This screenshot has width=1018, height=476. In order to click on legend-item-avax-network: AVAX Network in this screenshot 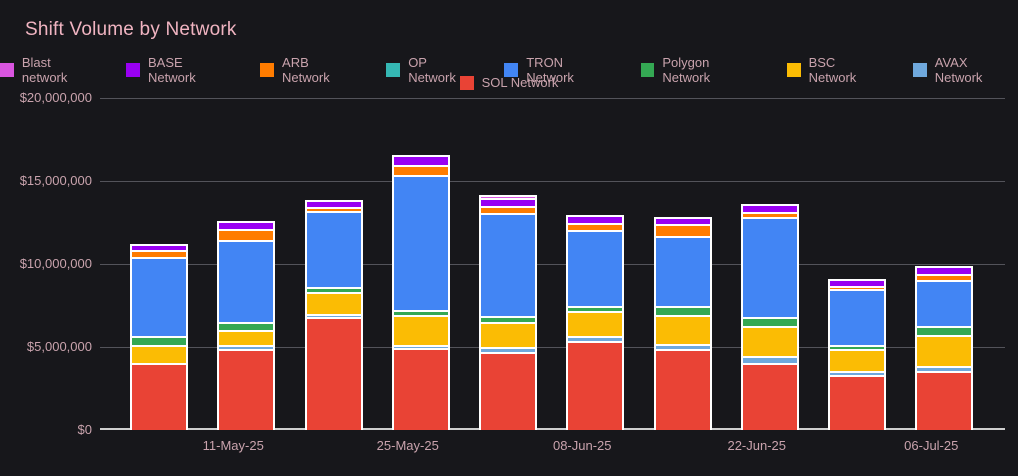, I will do `click(965, 70)`.